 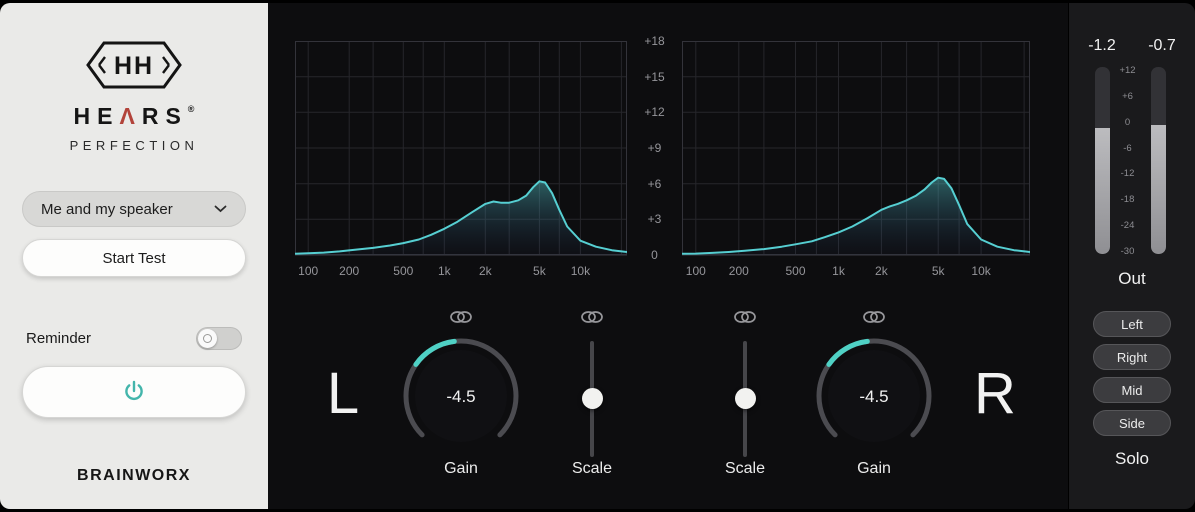 What do you see at coordinates (59, 338) in the screenshot?
I see `reminder-label: Reminder` at bounding box center [59, 338].